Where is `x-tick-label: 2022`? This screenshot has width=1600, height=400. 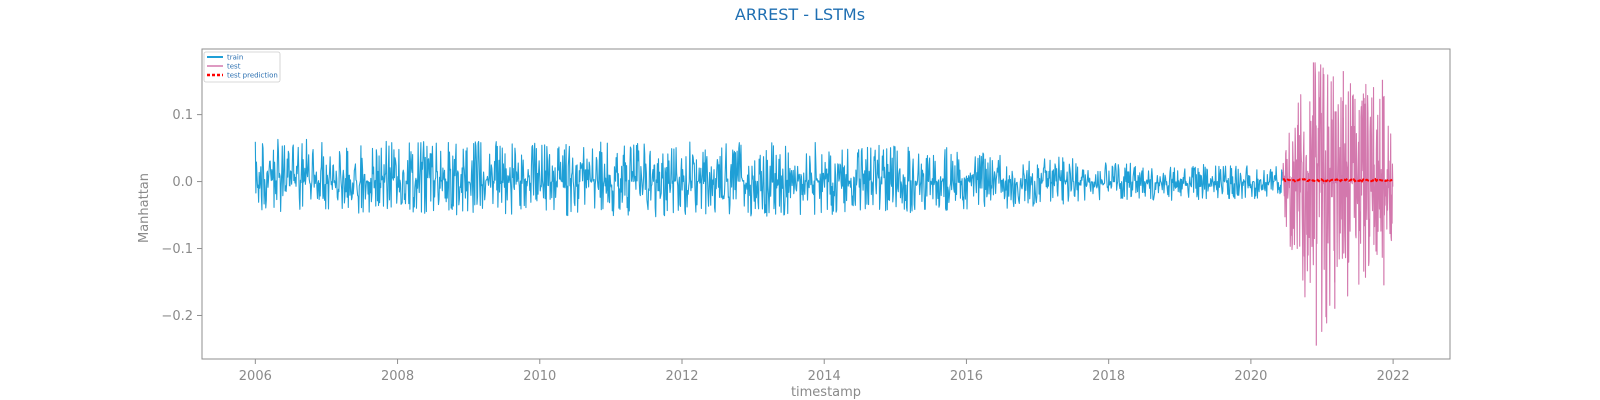
x-tick-label: 2022 is located at coordinates (1393, 376).